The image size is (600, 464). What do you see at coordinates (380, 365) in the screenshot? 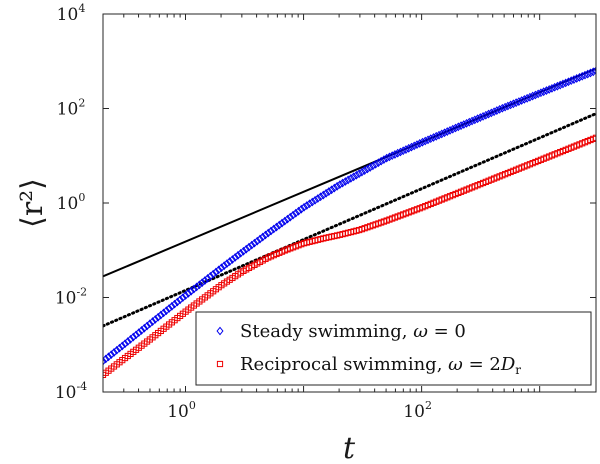
I see `legend-entry-reciprocal: Reciprocal swimming, ω = 2Dr` at bounding box center [380, 365].